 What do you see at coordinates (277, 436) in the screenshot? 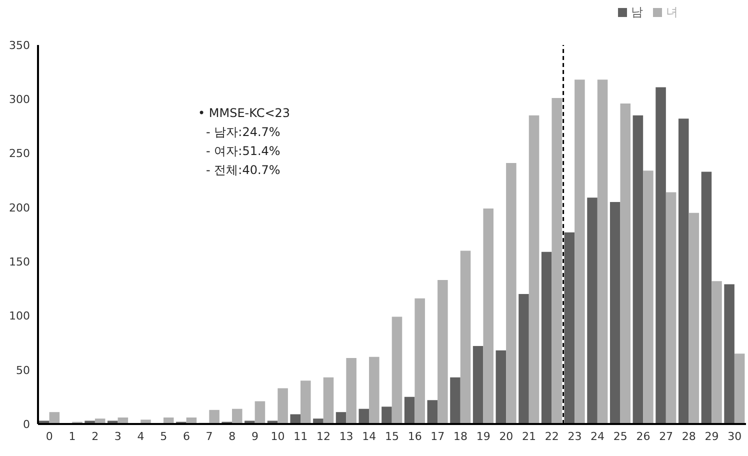
I see `x-tick-label: 10` at bounding box center [277, 436].